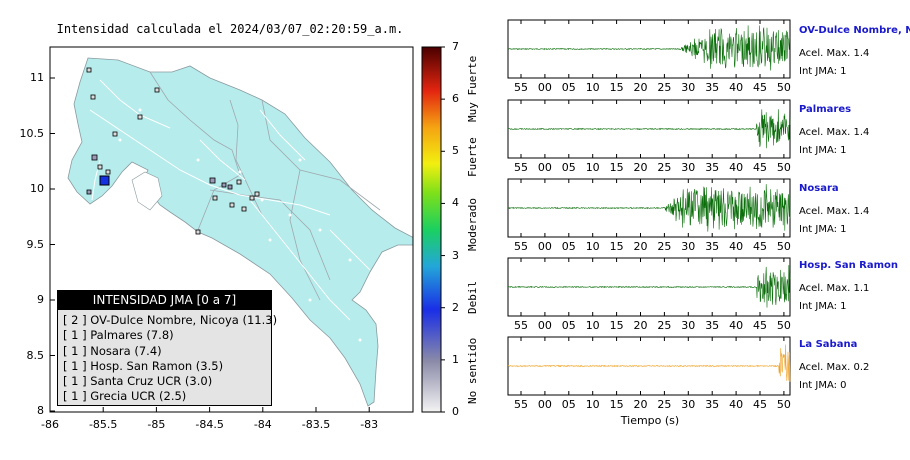 This screenshot has width=910, height=460. Describe the element at coordinates (455, 203) in the screenshot. I see `colorbar-tick-label: 4` at that location.